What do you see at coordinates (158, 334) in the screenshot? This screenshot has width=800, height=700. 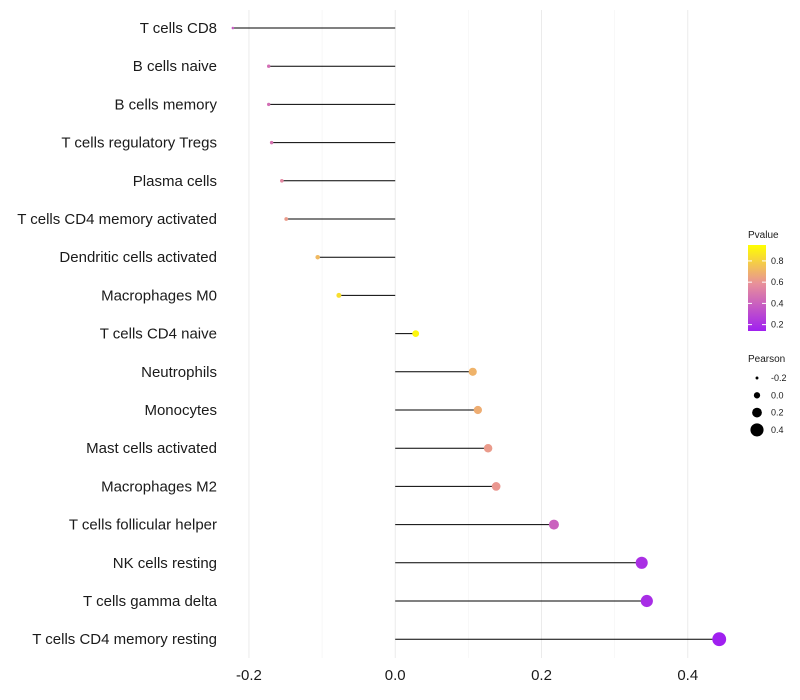 I see `category-label: T cells CD4 naive` at bounding box center [158, 334].